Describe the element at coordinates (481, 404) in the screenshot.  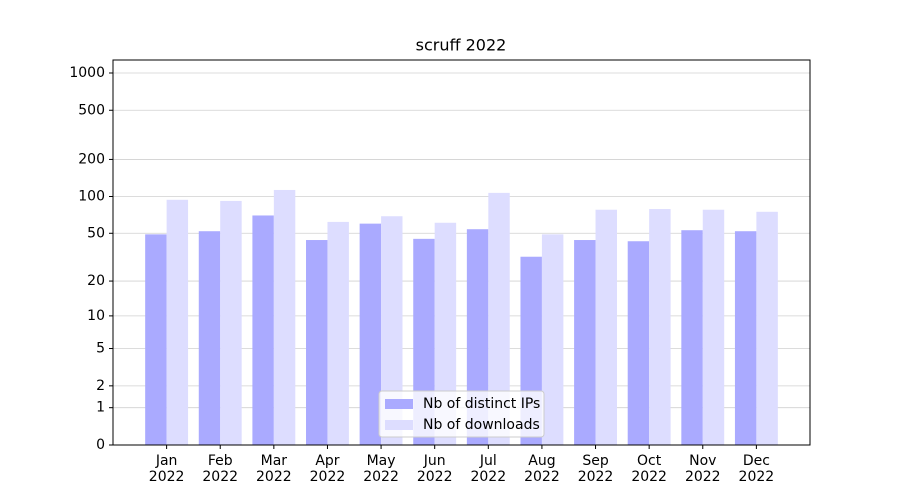
I see `legend-label: Nb of distinct IPs` at that location.